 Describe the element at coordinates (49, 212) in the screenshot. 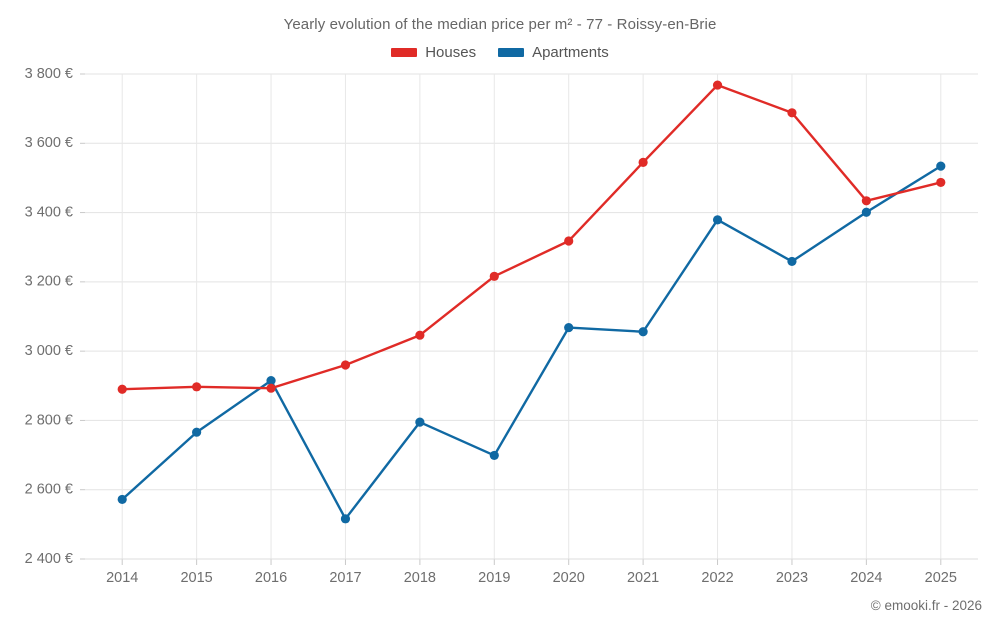

I see `y-axis-tick-label: 3 400 €` at that location.